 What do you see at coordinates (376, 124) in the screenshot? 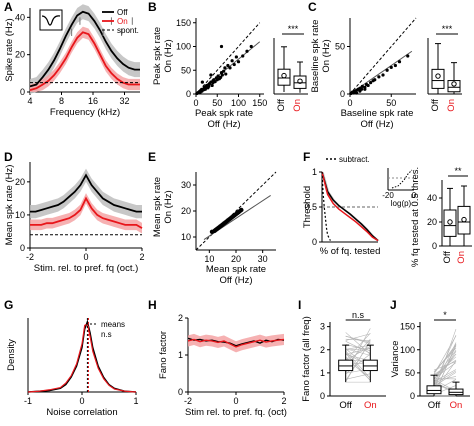
I see `panel-c-xlabel: Off (Hz)` at bounding box center [376, 124].